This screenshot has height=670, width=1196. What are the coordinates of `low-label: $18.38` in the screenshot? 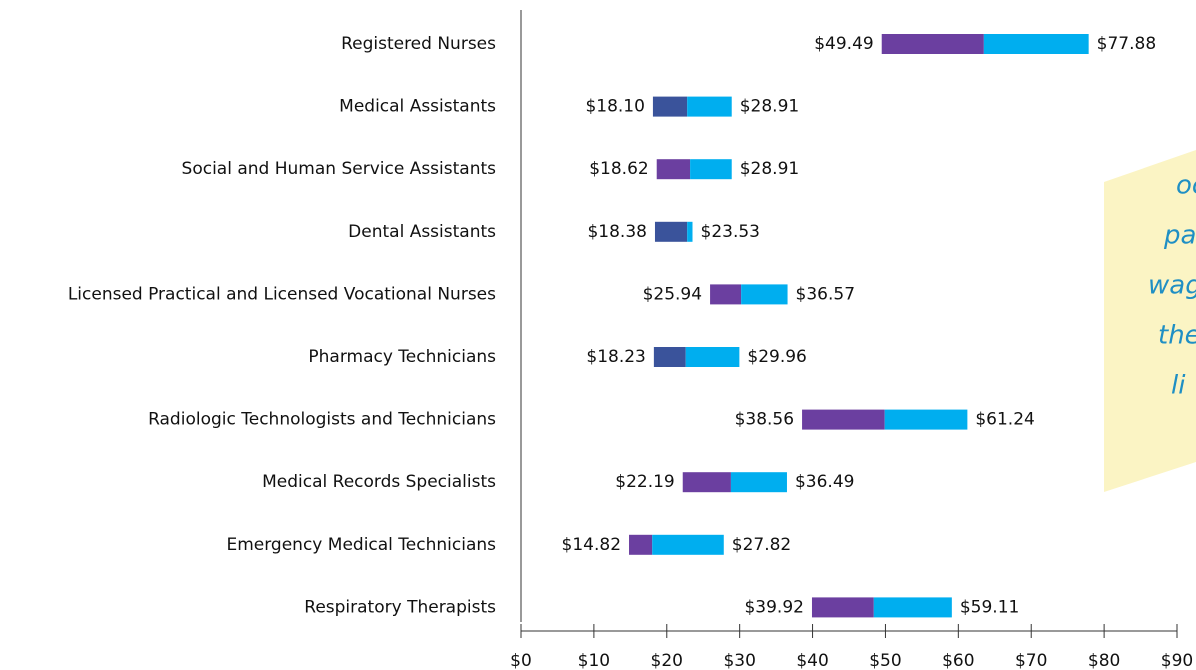 It's located at (616, 232).